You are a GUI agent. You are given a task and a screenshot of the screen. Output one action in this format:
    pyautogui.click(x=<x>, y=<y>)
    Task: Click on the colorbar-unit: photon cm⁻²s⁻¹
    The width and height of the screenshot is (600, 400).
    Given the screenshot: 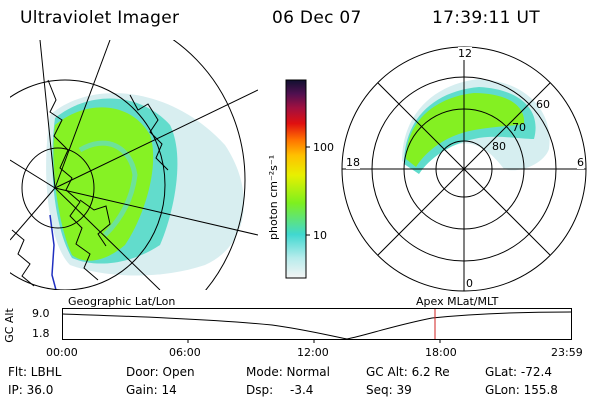 What is the action you would take?
    pyautogui.click(x=273, y=197)
    